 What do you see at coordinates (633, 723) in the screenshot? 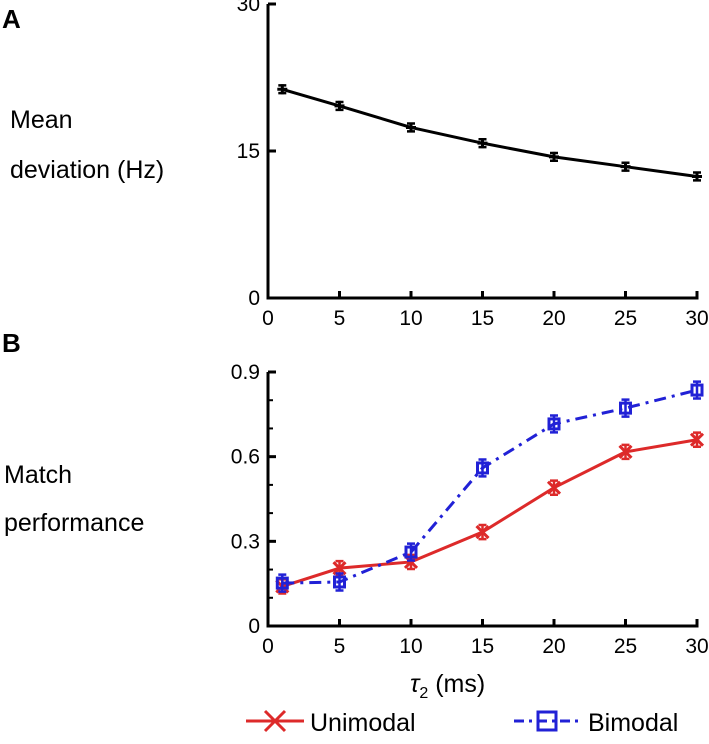
I see `legend-bimodal-label: Bimodal` at bounding box center [633, 723].